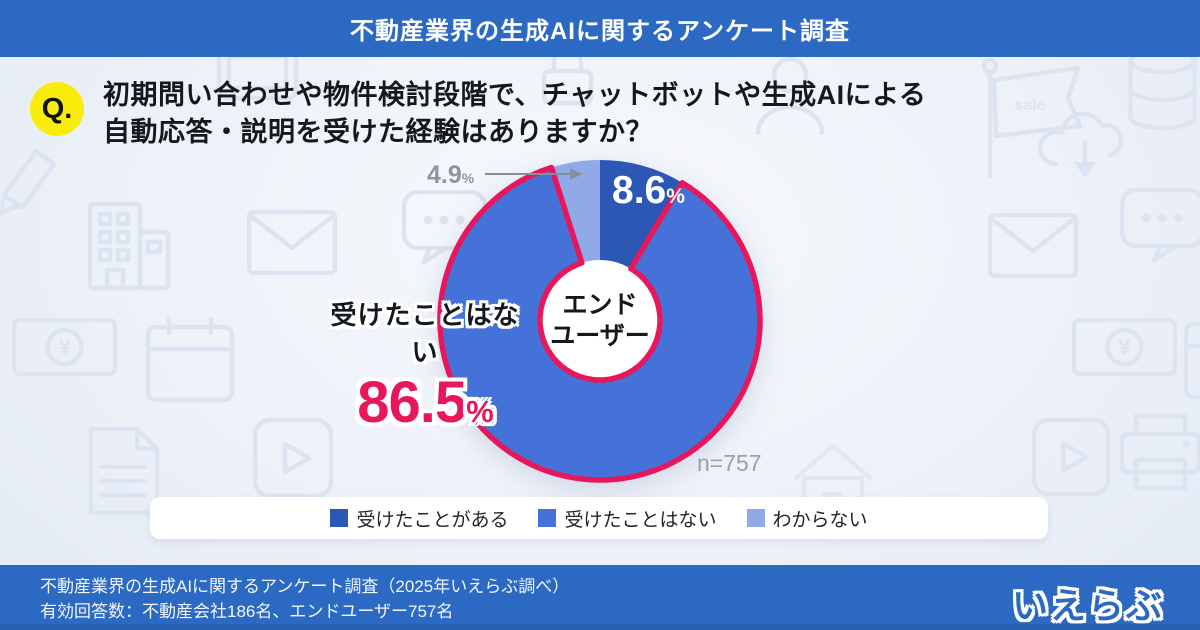 The height and width of the screenshot is (630, 1200). I want to click on printer-icon, so click(1159, 452).